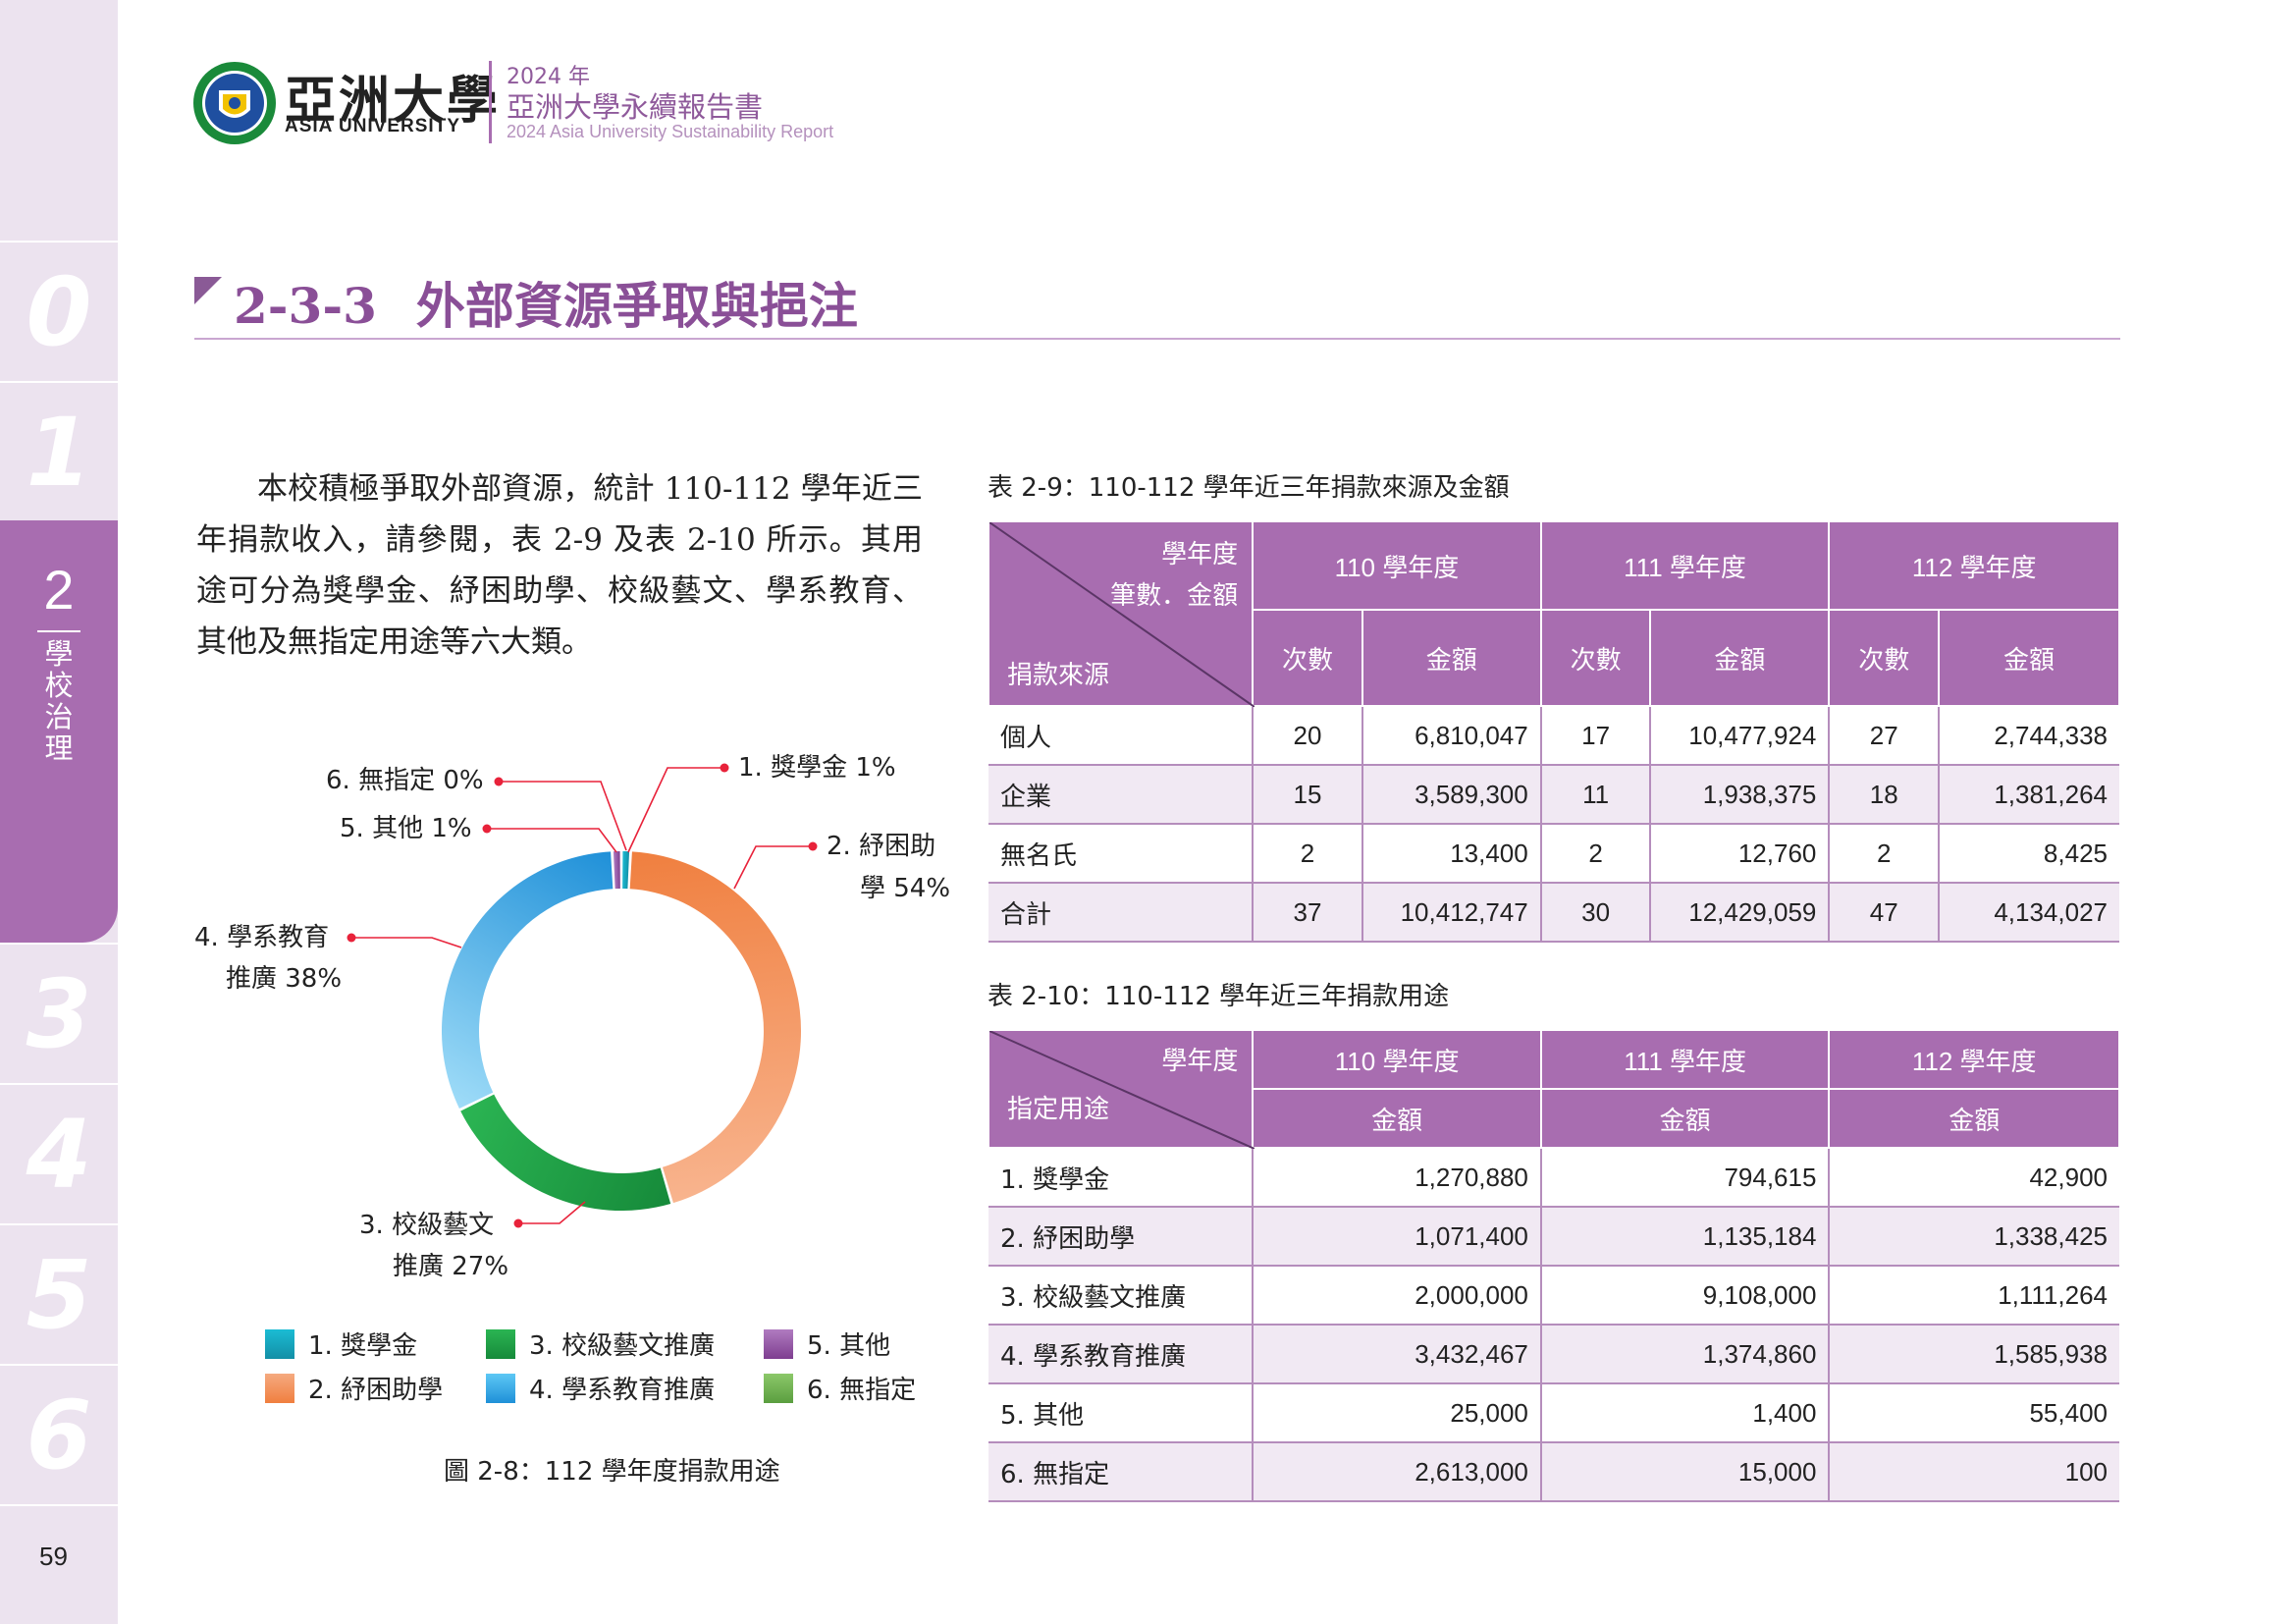 Image resolution: width=2296 pixels, height=1624 pixels. Describe the element at coordinates (1121, 913) in the screenshot. I see `row-label: 合計` at that location.